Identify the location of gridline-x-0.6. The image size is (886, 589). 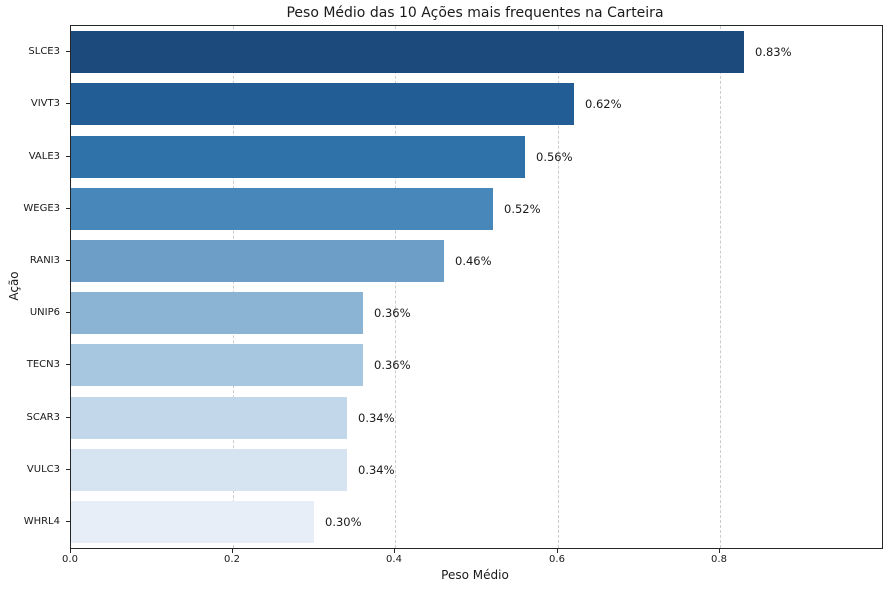
(558, 287).